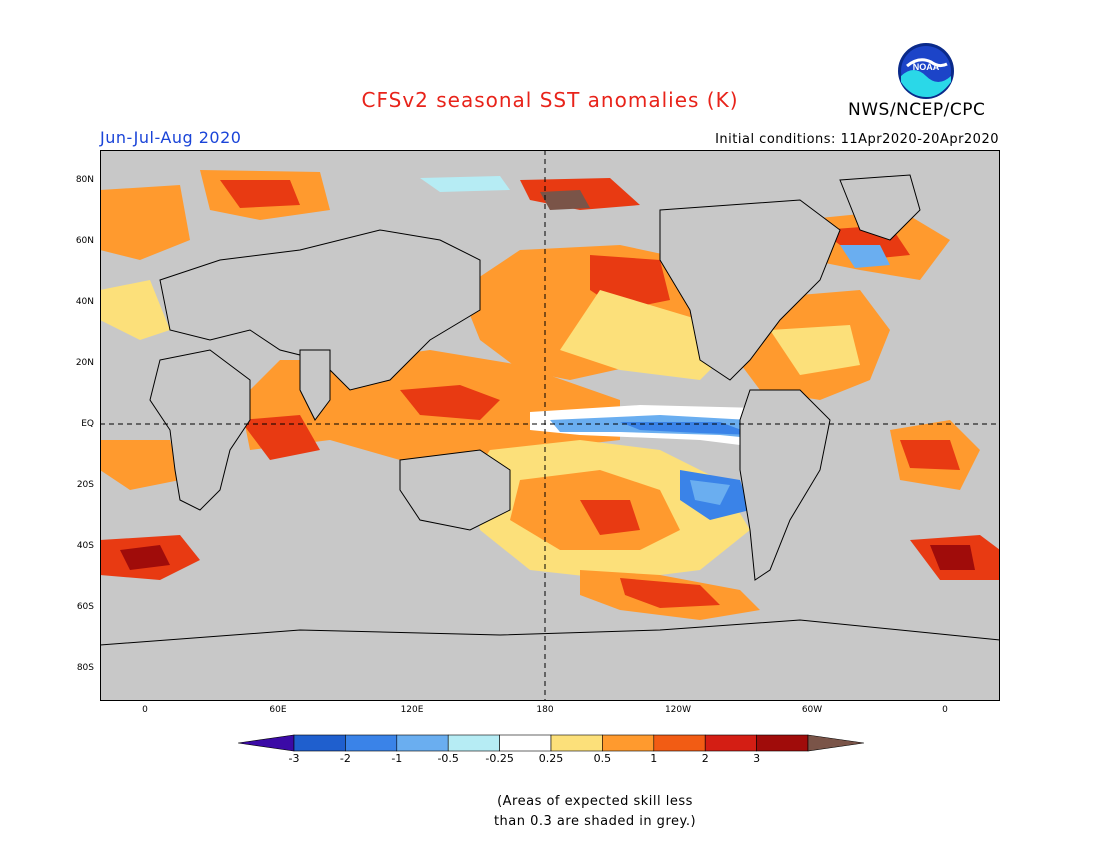 The image size is (1100, 850). Describe the element at coordinates (678, 710) in the screenshot. I see `lon-label: 120W` at that location.